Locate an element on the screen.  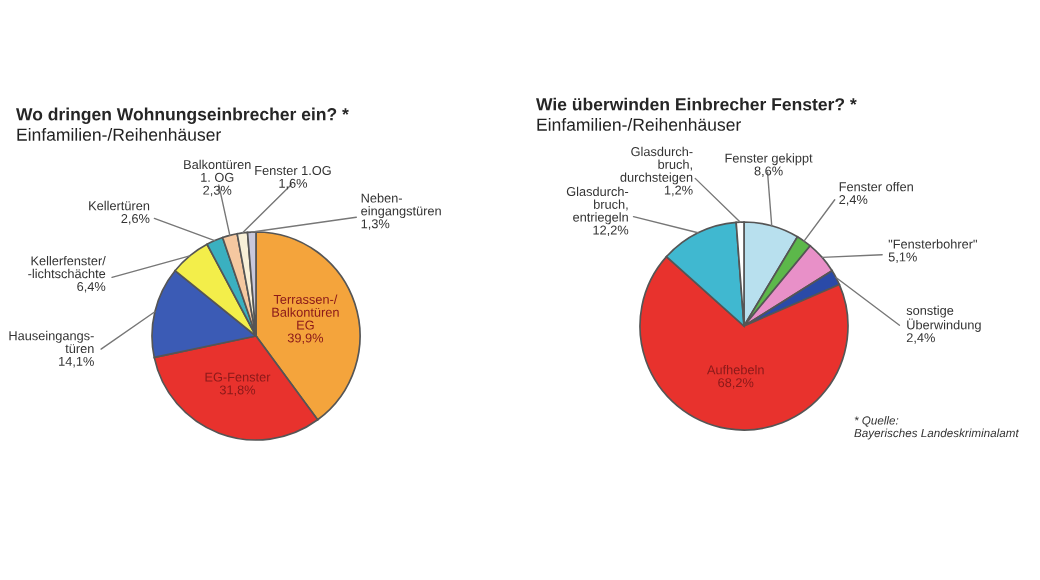
chart-title: Wo dringen Wohnungseinbrecher ein? * is located at coordinates (182, 115).